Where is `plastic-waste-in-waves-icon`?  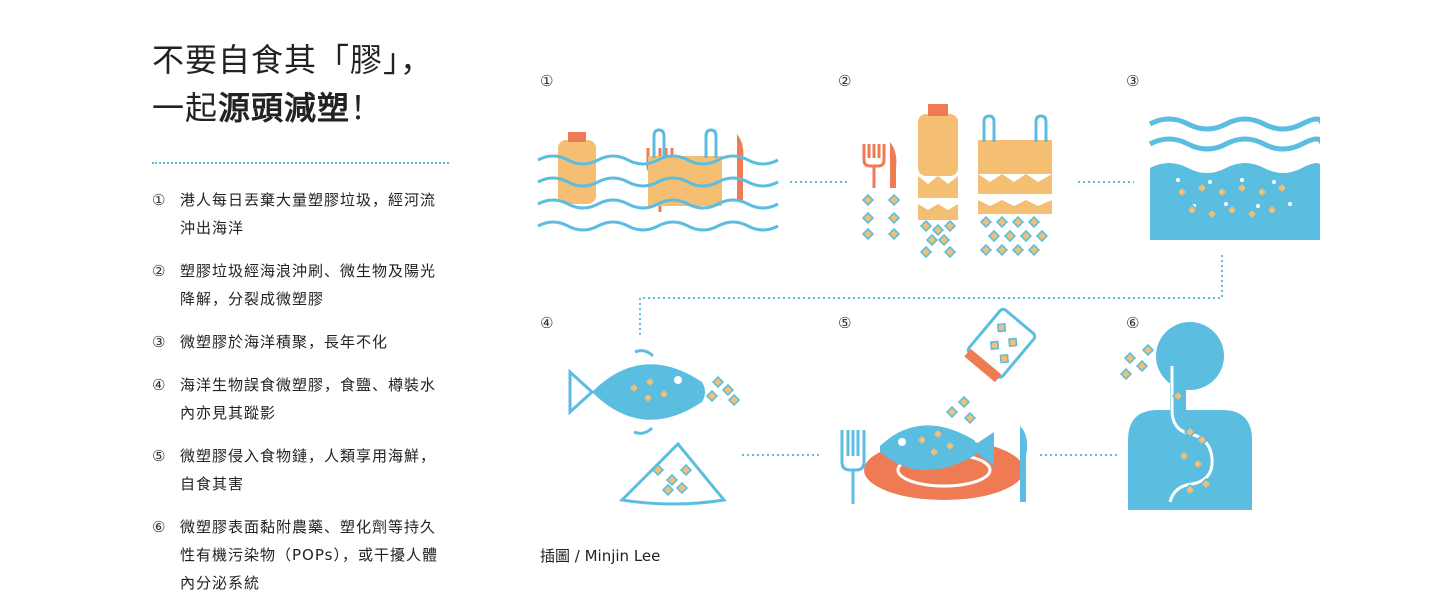
plastic-waste-in-waves-icon is located at coordinates (658, 180).